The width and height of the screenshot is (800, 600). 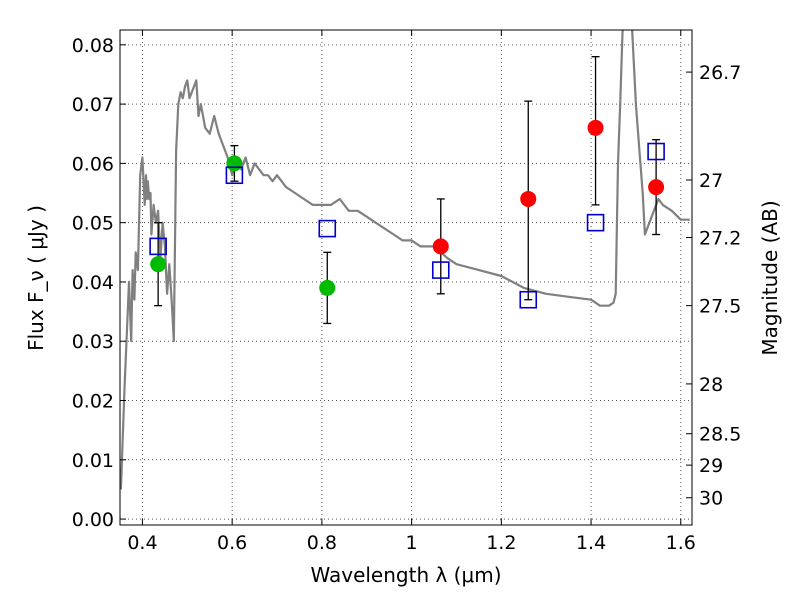 What do you see at coordinates (711, 385) in the screenshot?
I see `right-tick-label: 28` at bounding box center [711, 385].